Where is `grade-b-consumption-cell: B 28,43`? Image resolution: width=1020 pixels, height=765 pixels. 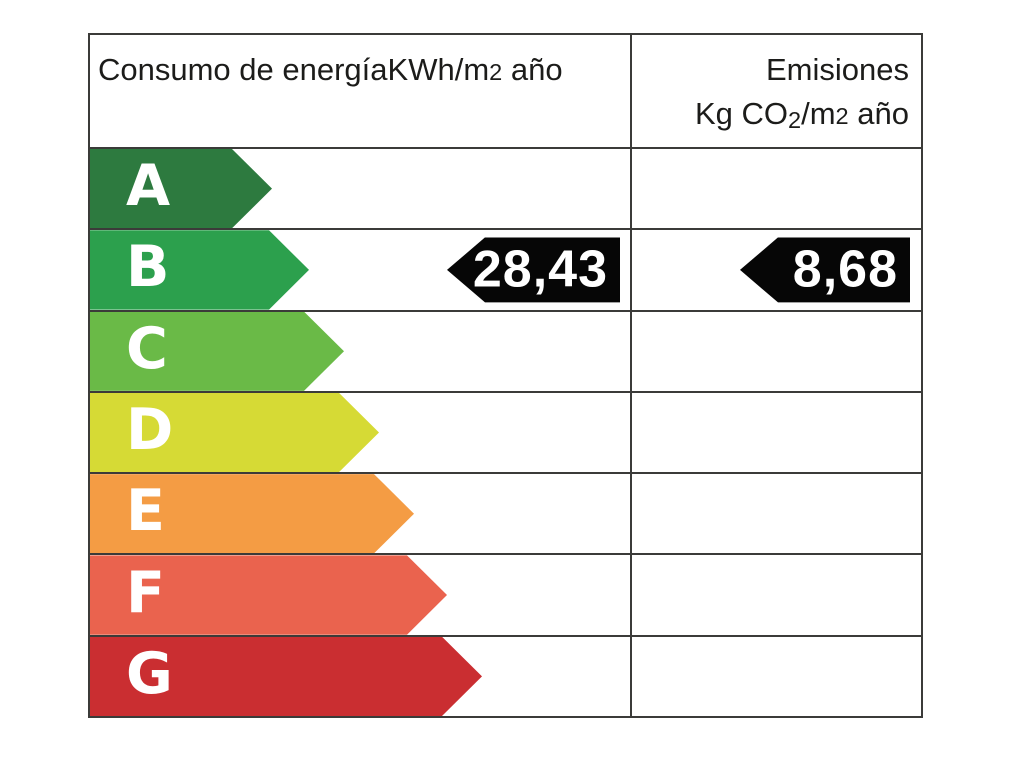 grade-b-consumption-cell: B 28,43 is located at coordinates (361, 270).